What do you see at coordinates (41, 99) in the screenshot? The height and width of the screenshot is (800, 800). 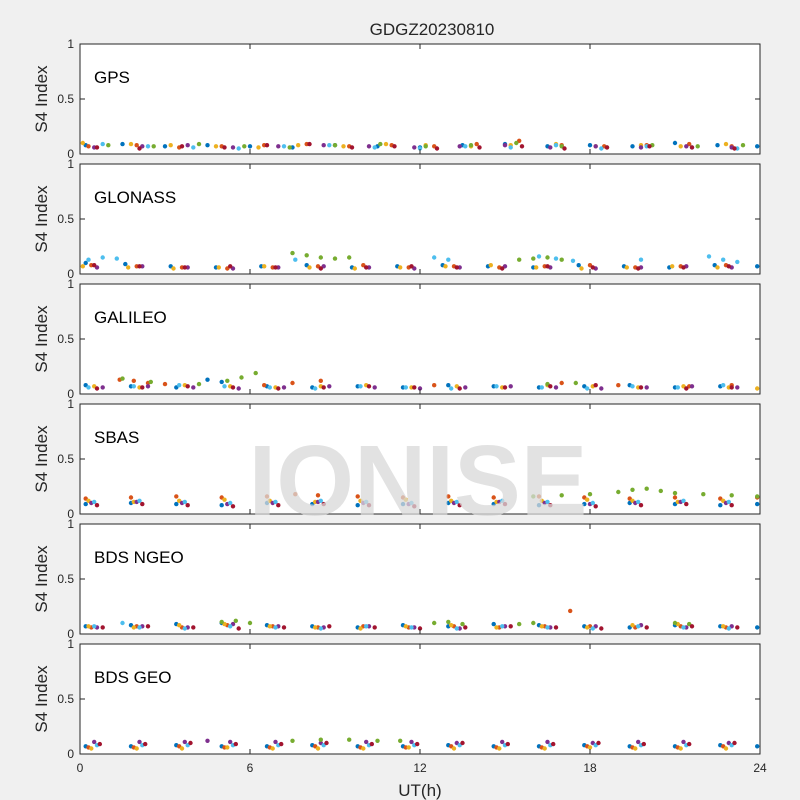 I see `y-axis-label: S4 Index` at bounding box center [41, 99].